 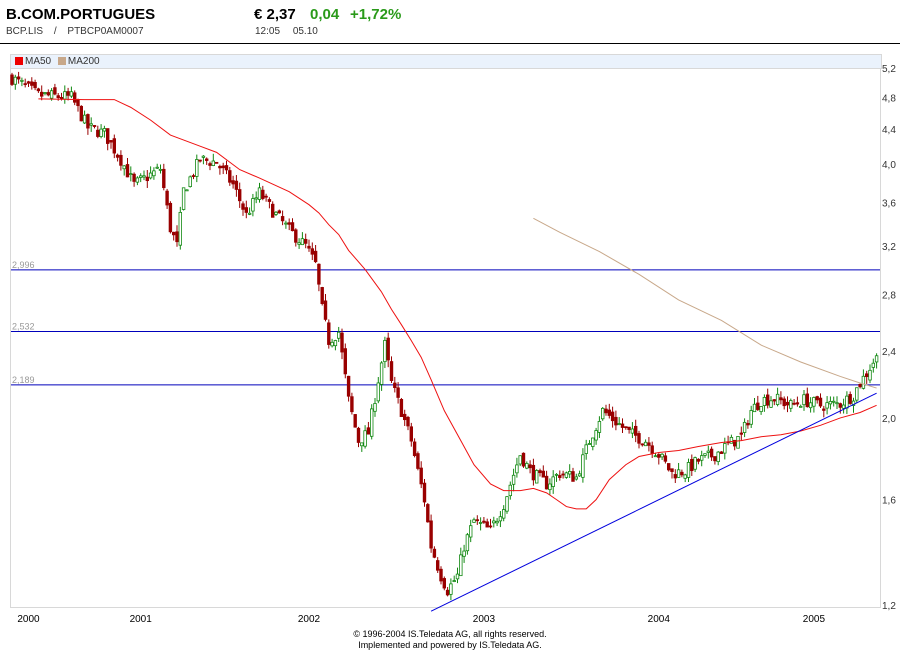 I want to click on y-tick-label: 2,8, so click(x=889, y=296).